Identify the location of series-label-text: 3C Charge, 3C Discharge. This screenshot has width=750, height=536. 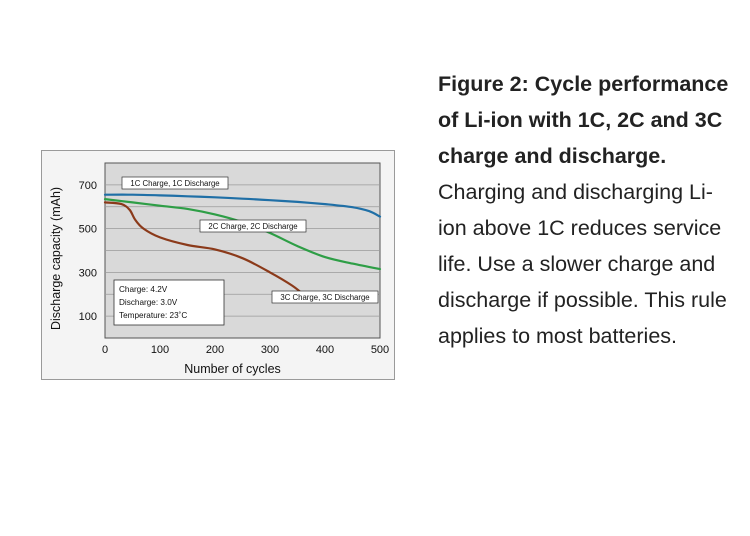
(324, 297).